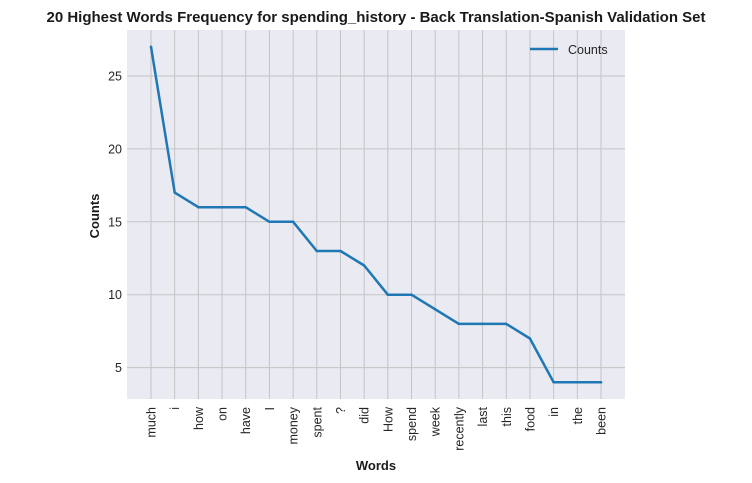 The height and width of the screenshot is (483, 752). I want to click on legend: Counts, so click(569, 50).